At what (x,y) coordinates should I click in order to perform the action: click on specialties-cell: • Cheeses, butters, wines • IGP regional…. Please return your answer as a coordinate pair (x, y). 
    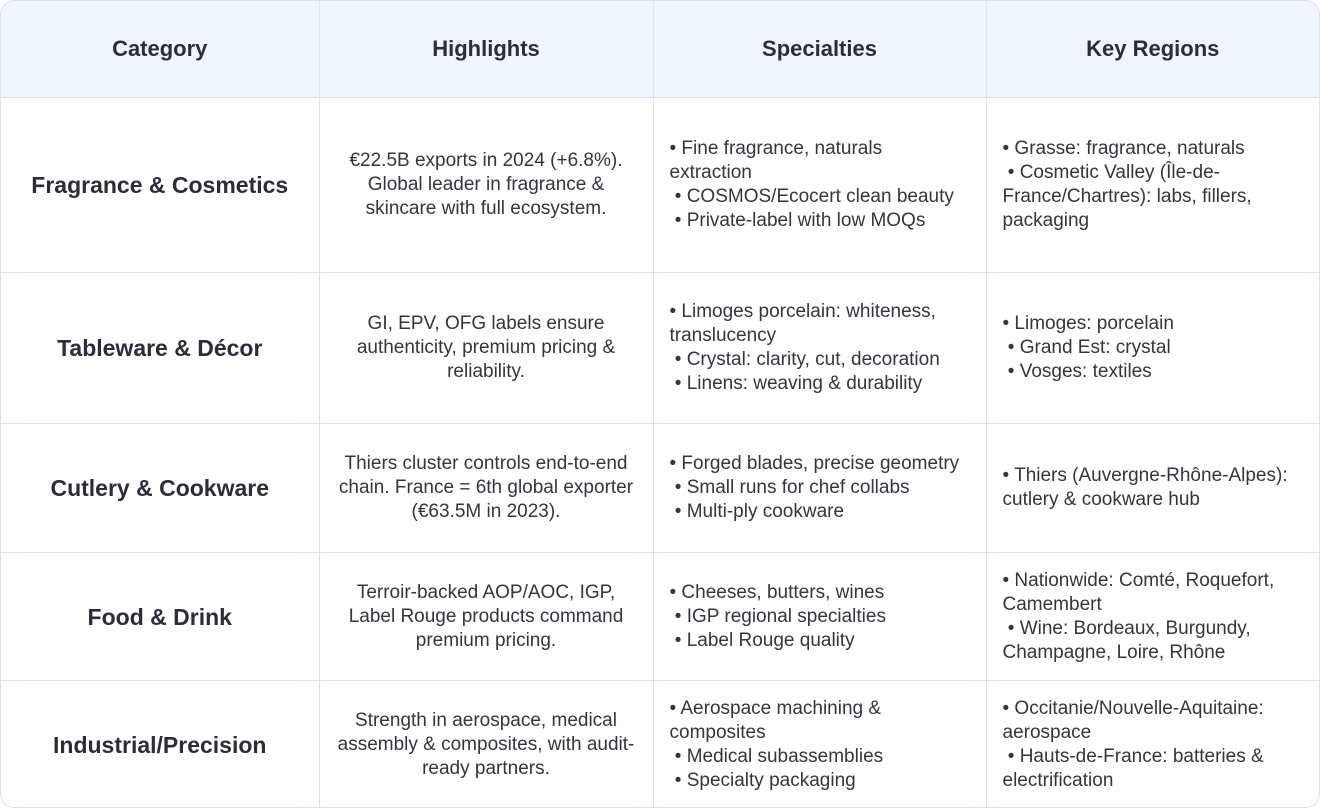
    Looking at the image, I should click on (820, 616).